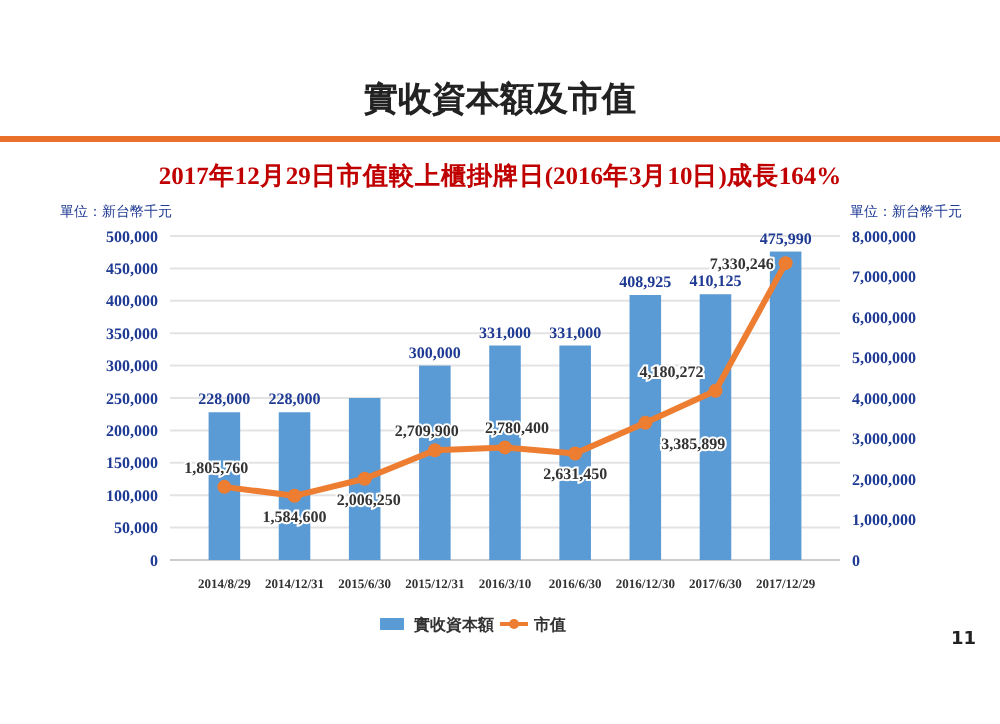 Image resolution: width=1000 pixels, height=724 pixels. What do you see at coordinates (132, 431) in the screenshot?
I see `y-tick-label: 200,000` at bounding box center [132, 431].